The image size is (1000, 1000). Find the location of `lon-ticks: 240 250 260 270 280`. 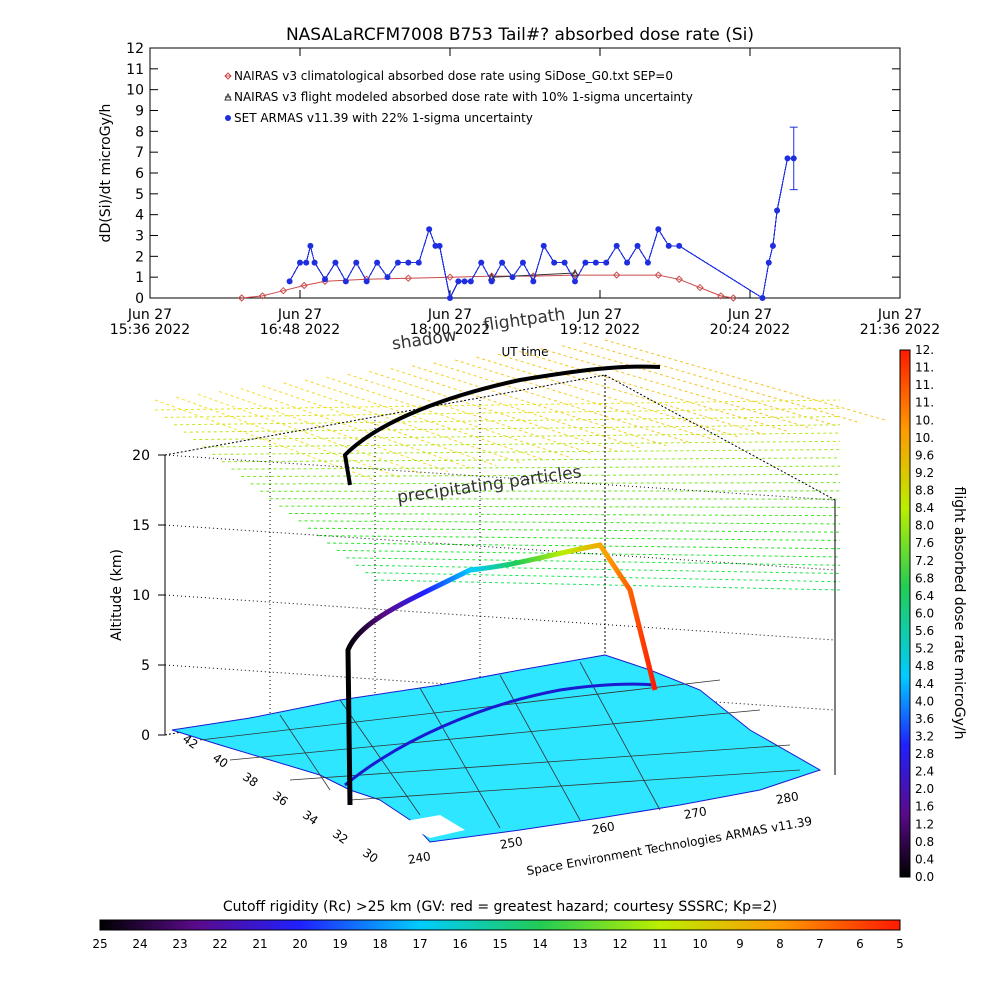

lon-ticks: 240 250 260 270 280 is located at coordinates (603, 828).